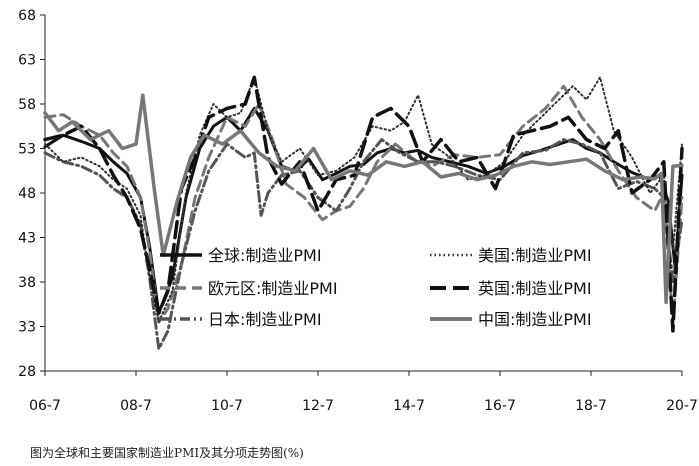  What do you see at coordinates (265, 255) in the screenshot?
I see `legend-label-0: 全球:制造业PMI` at bounding box center [265, 255].